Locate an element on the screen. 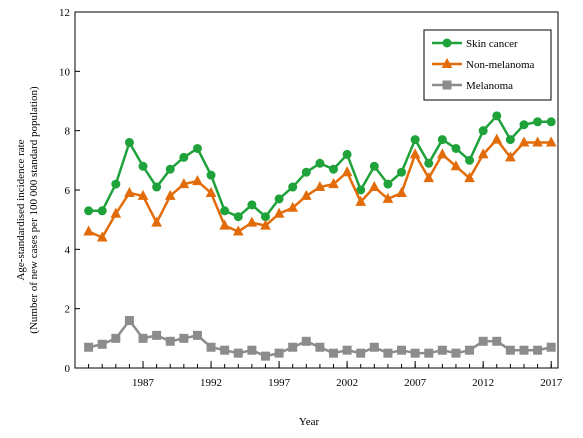 The width and height of the screenshot is (583, 438). legend-item: Melanoma is located at coordinates (472, 86).